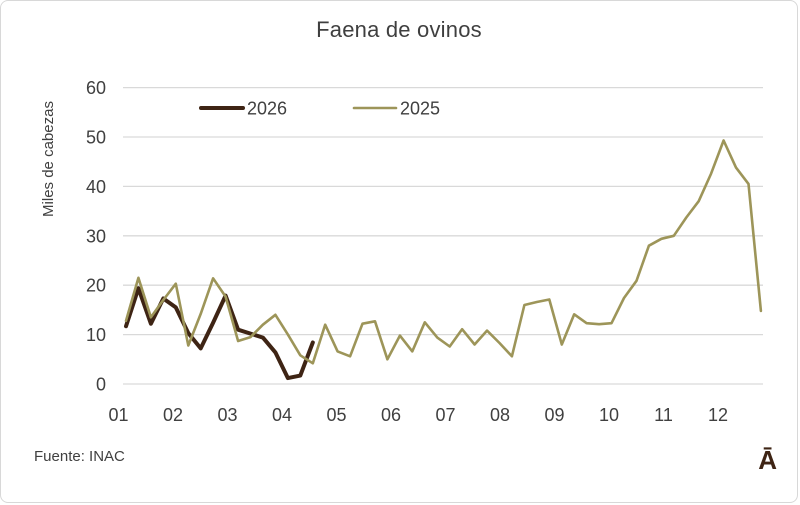  Describe the element at coordinates (399, 29) in the screenshot. I see `chart-title: Faena de ovinos` at that location.